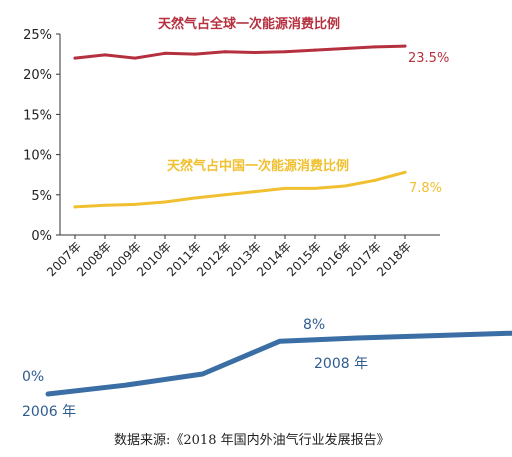 Image resolution: width=512 pixels, height=457 pixels. Describe the element at coordinates (37, 156) in the screenshot. I see `y-tick-label: 10%` at that location.